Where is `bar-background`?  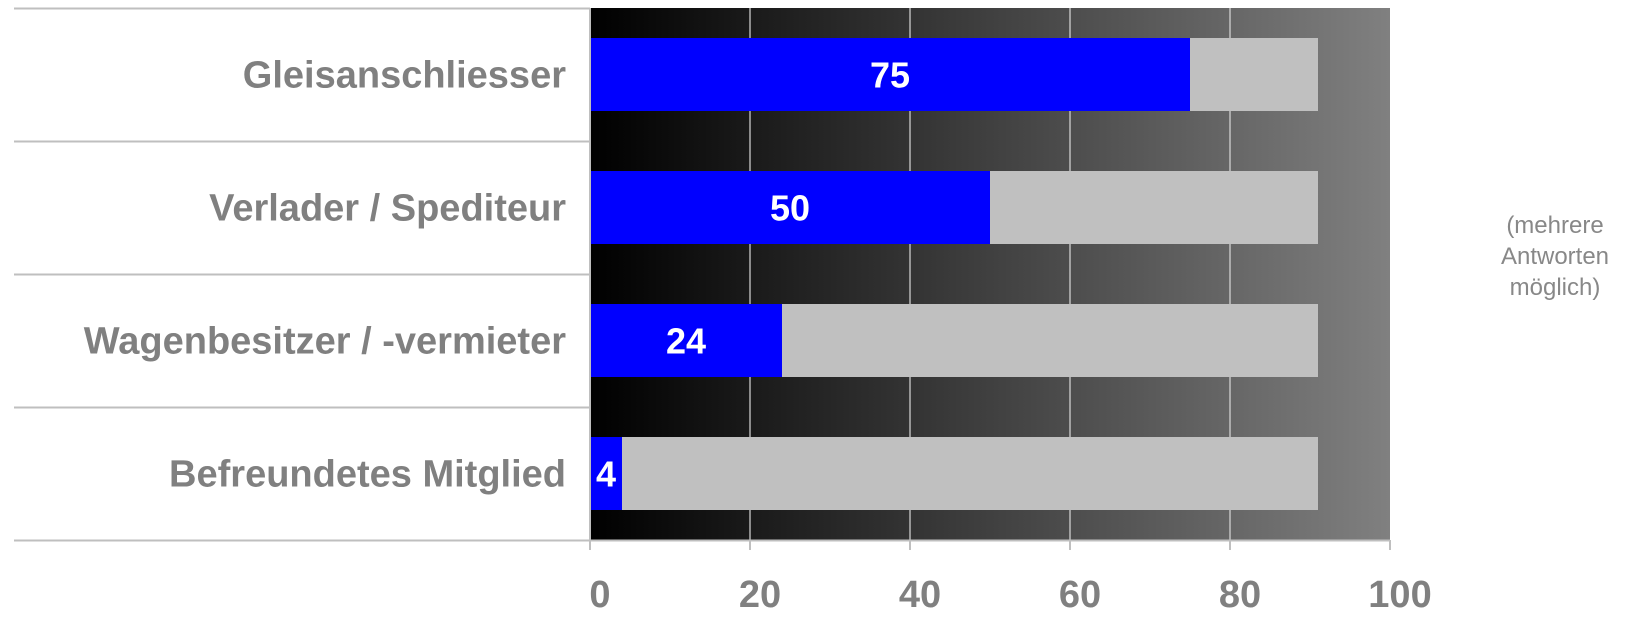 bar-background is located at coordinates (954, 473).